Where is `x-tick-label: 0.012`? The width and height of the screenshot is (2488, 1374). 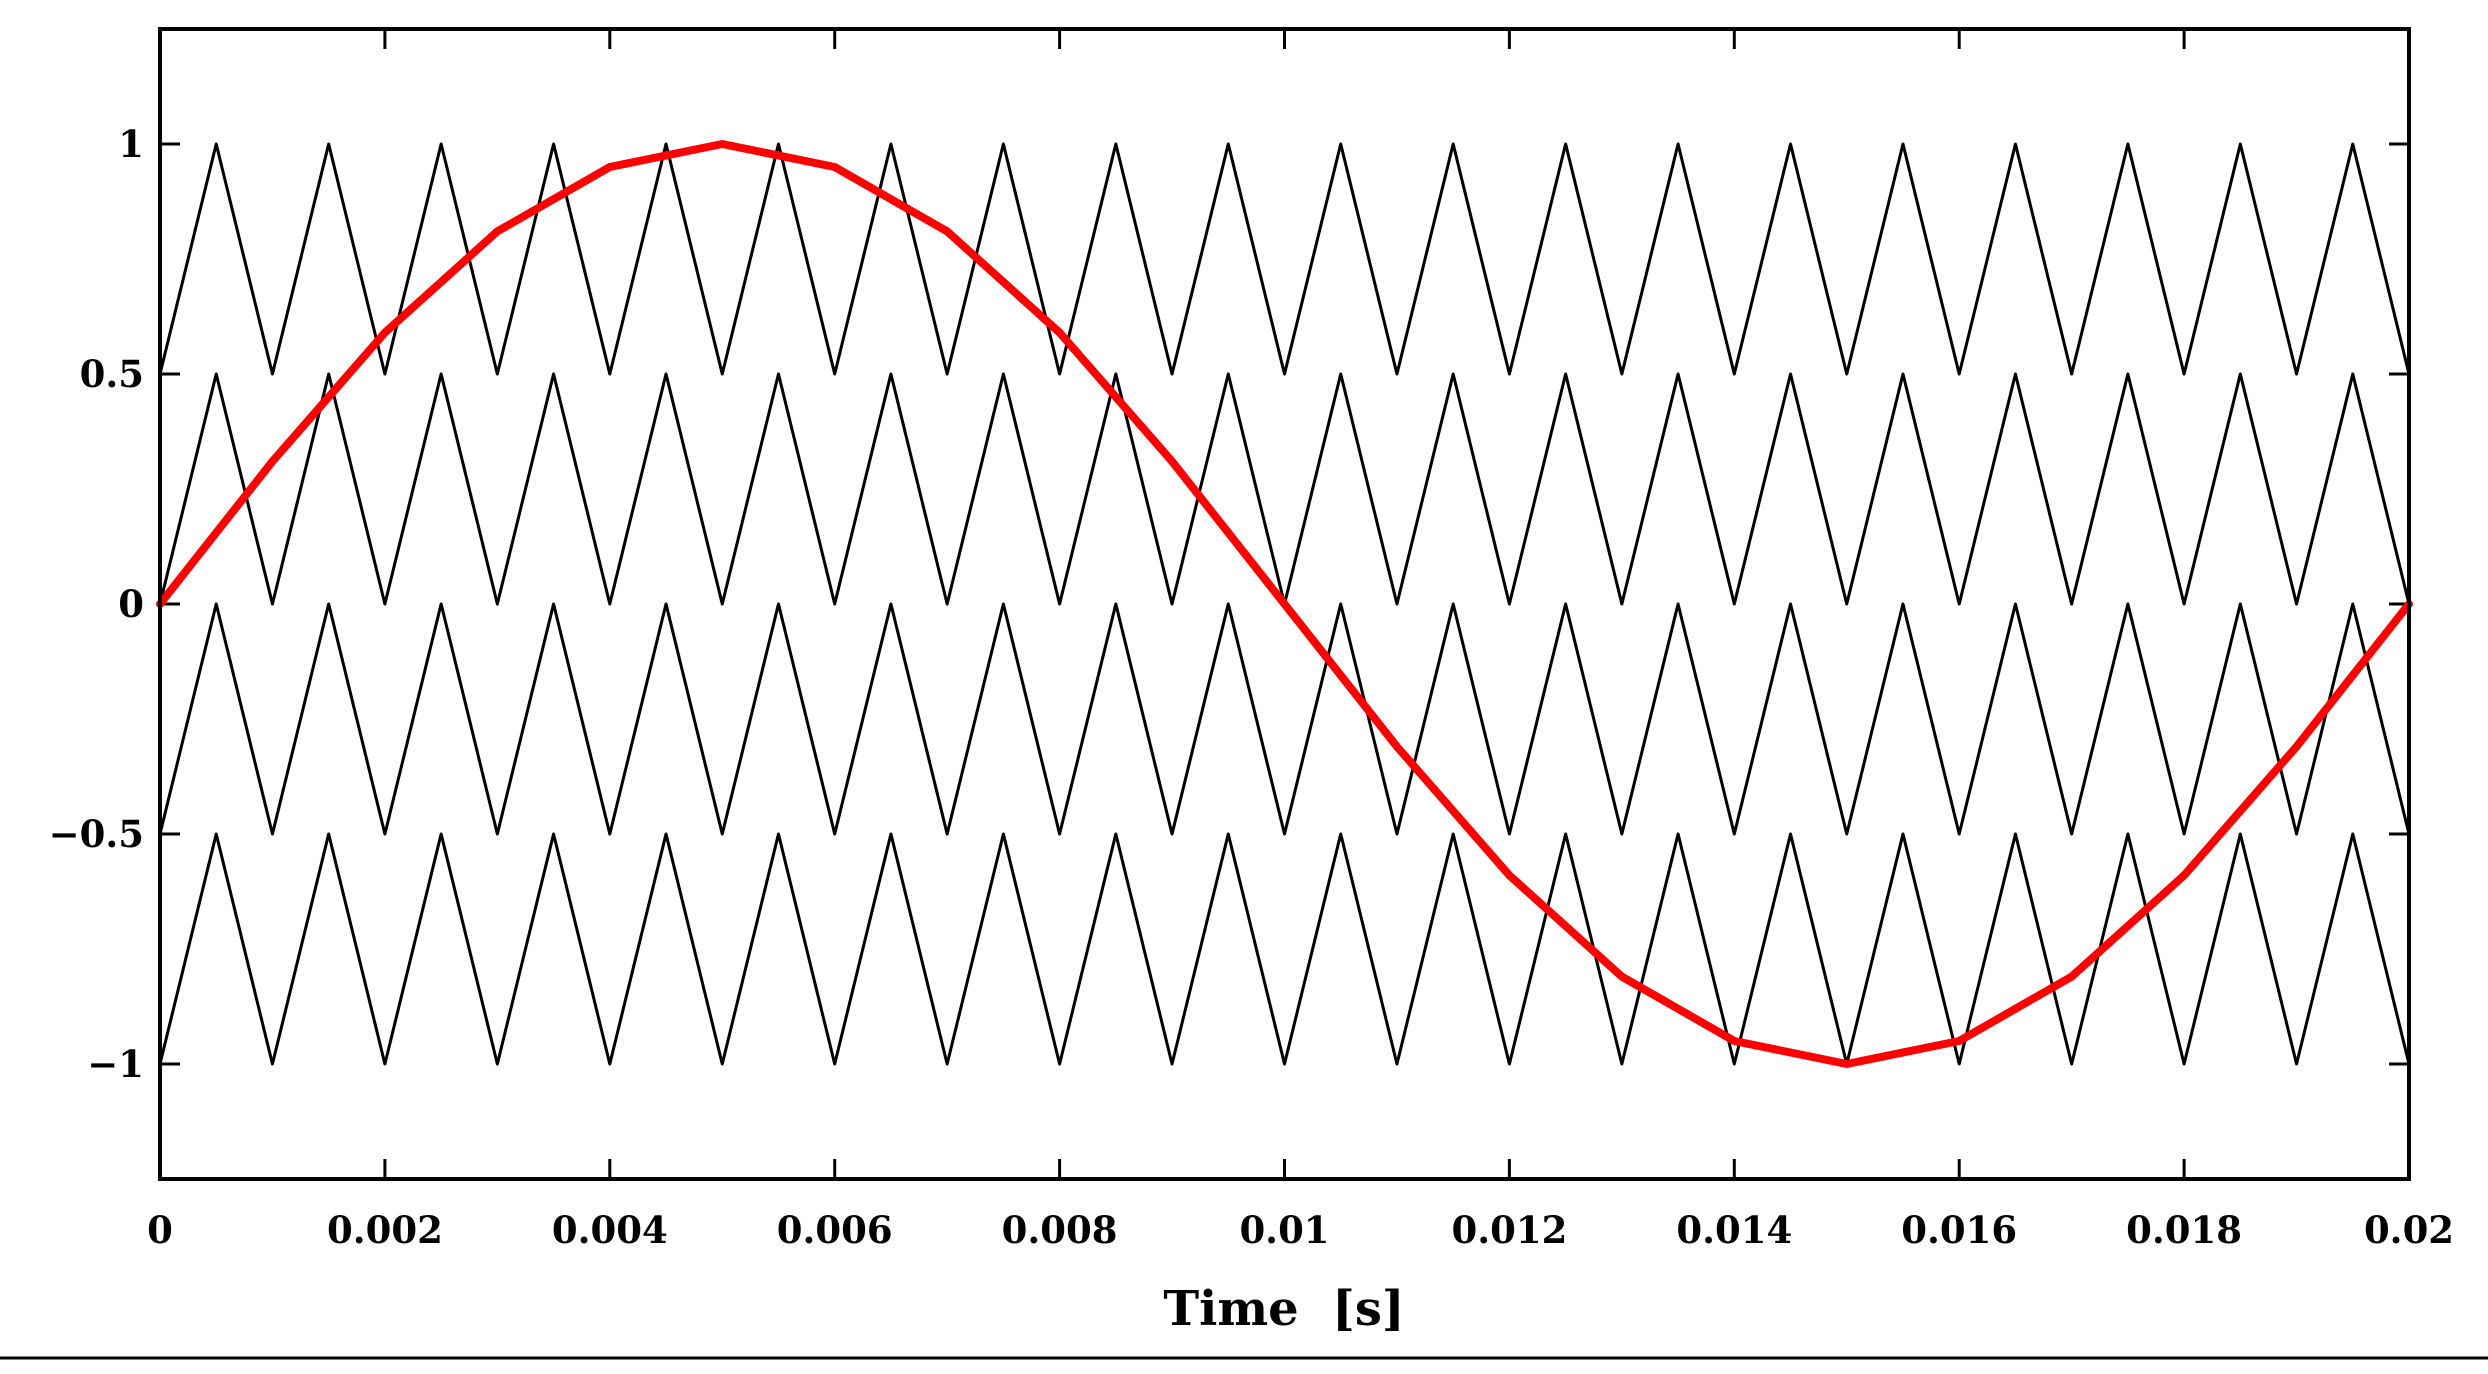 x-tick-label: 0.012 is located at coordinates (1509, 1230).